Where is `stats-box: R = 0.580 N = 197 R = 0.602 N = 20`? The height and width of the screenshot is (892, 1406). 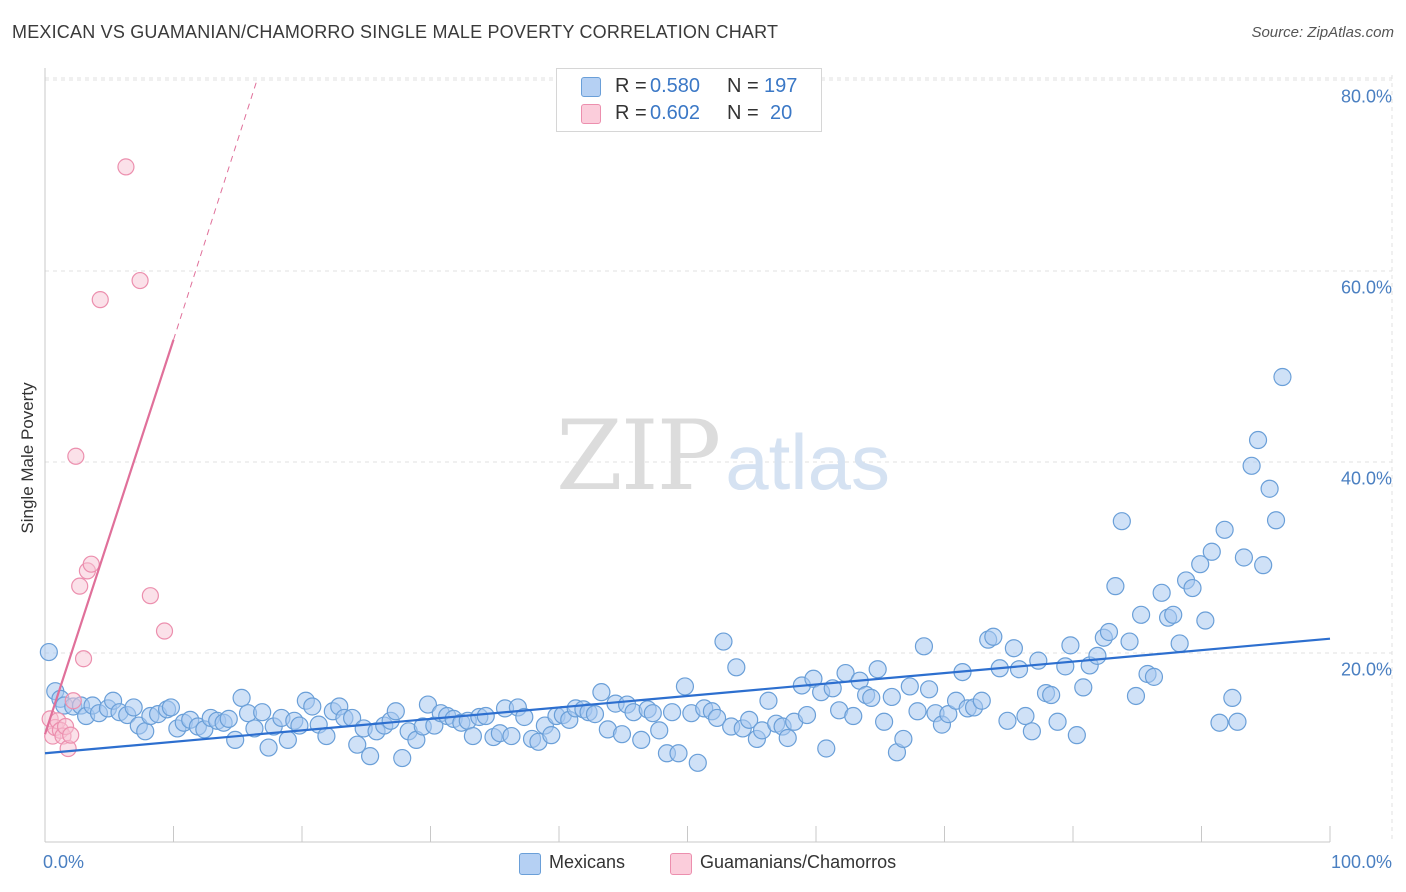
stats-box: R = 0.580 N = 197 R = 0.602 N = 20 is located at coordinates (689, 100).